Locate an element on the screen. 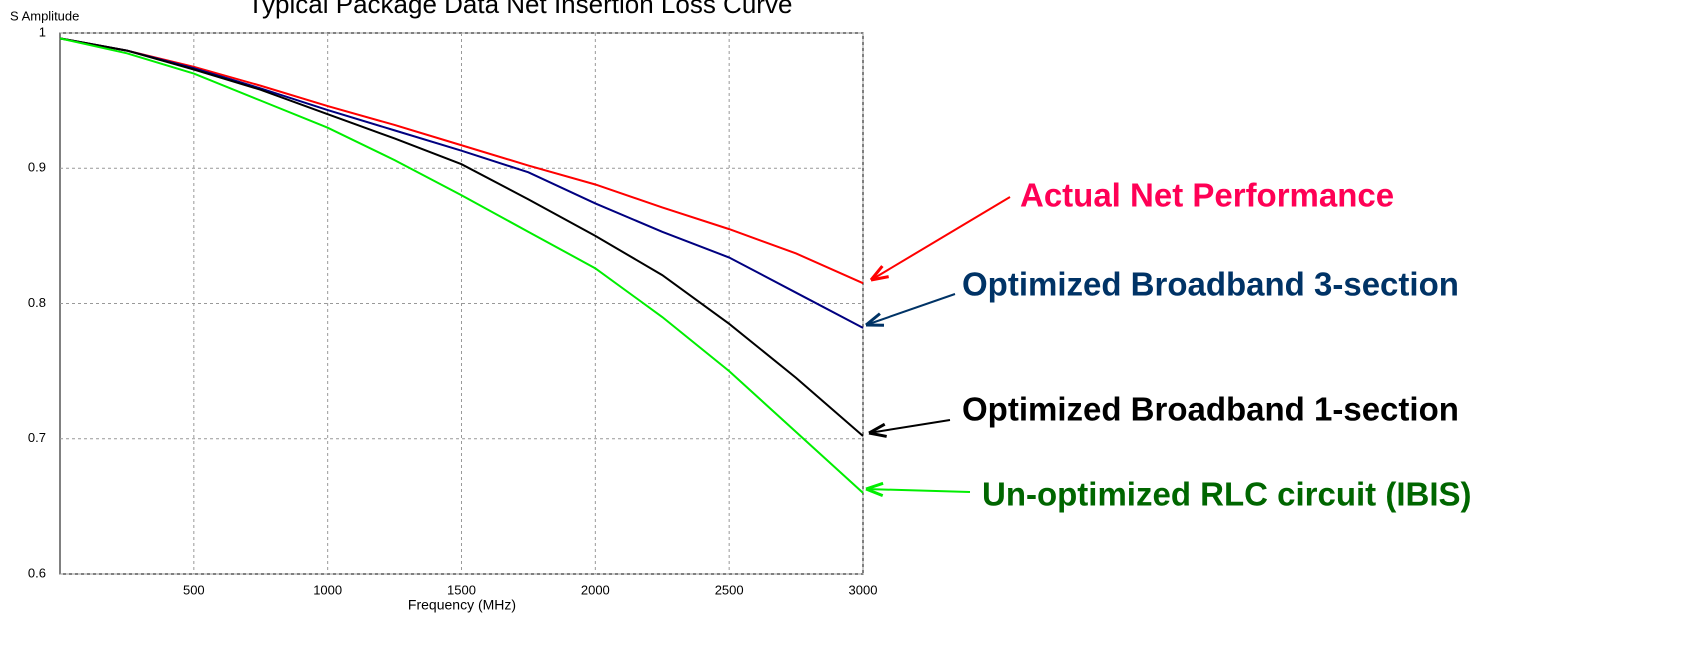 This screenshot has width=1701, height=667. y-tick-label: 0.8 is located at coordinates (37, 302).